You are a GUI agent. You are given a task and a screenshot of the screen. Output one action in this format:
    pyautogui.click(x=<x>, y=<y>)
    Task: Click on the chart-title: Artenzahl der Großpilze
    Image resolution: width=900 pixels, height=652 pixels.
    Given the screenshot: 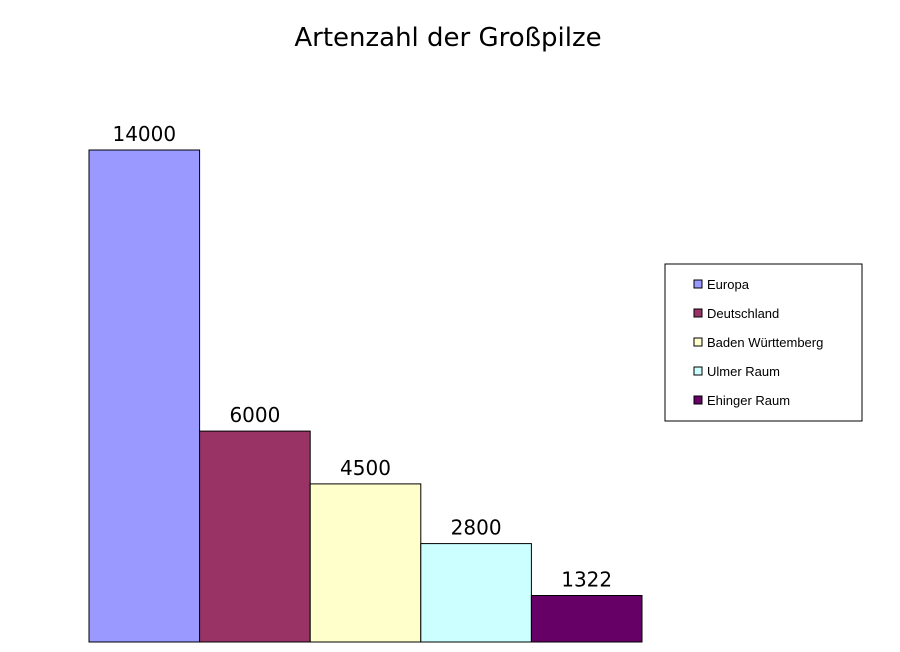 What is the action you would take?
    pyautogui.click(x=447, y=38)
    